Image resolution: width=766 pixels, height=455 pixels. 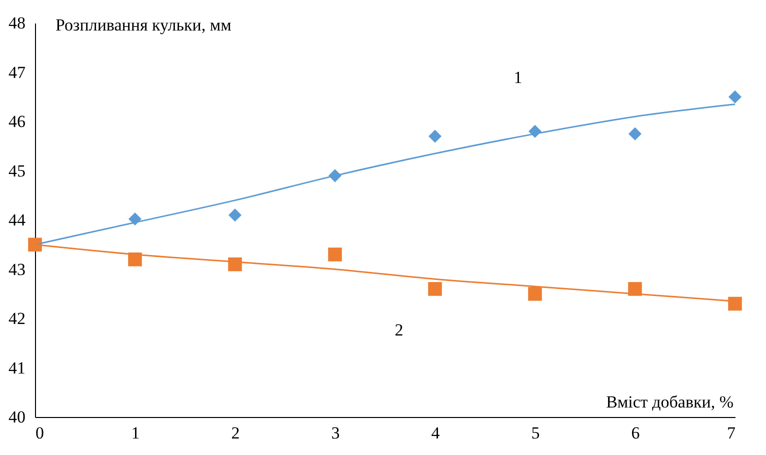 What do you see at coordinates (17, 269) in the screenshot?
I see `y-tick-label: 43` at bounding box center [17, 269].